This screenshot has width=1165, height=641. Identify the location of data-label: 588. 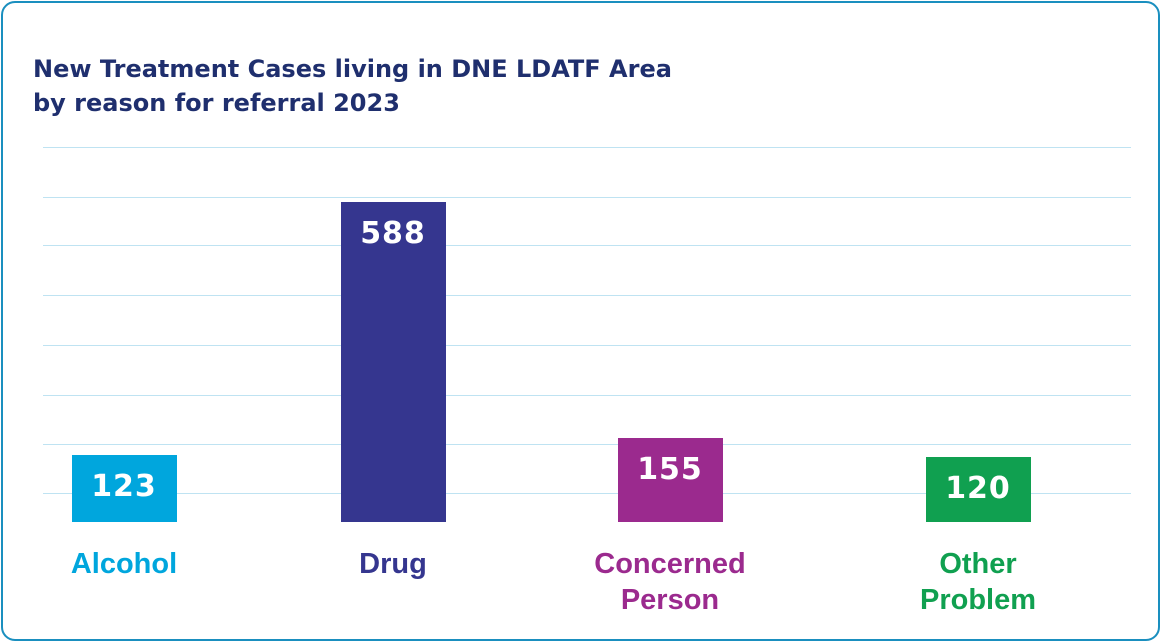
(393, 233).